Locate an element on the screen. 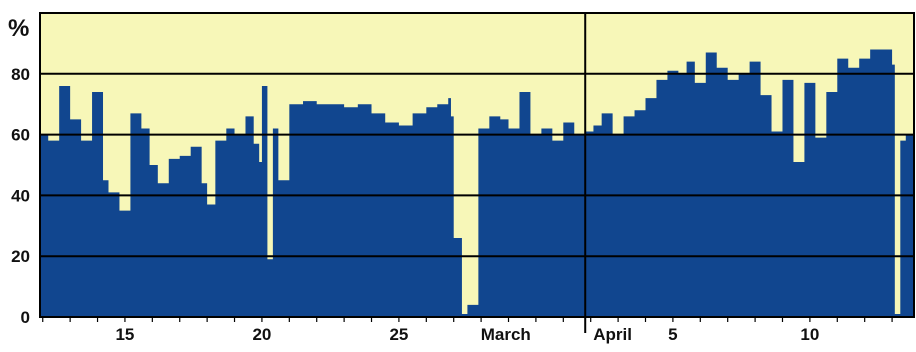  y-tick-labels: 0 20 40 60 80 is located at coordinates (20, 196).